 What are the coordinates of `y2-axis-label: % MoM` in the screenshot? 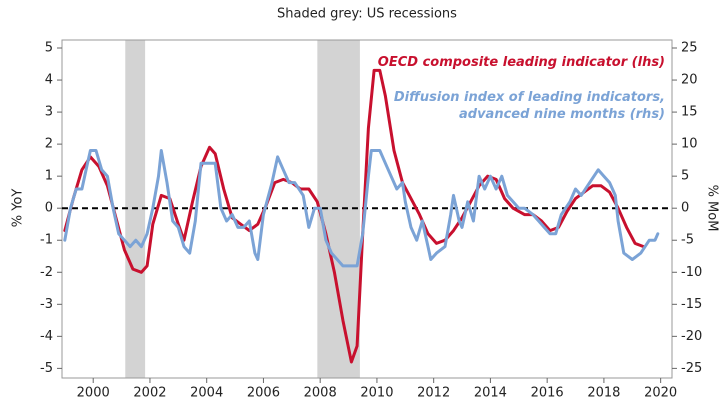 It's located at (712, 208).